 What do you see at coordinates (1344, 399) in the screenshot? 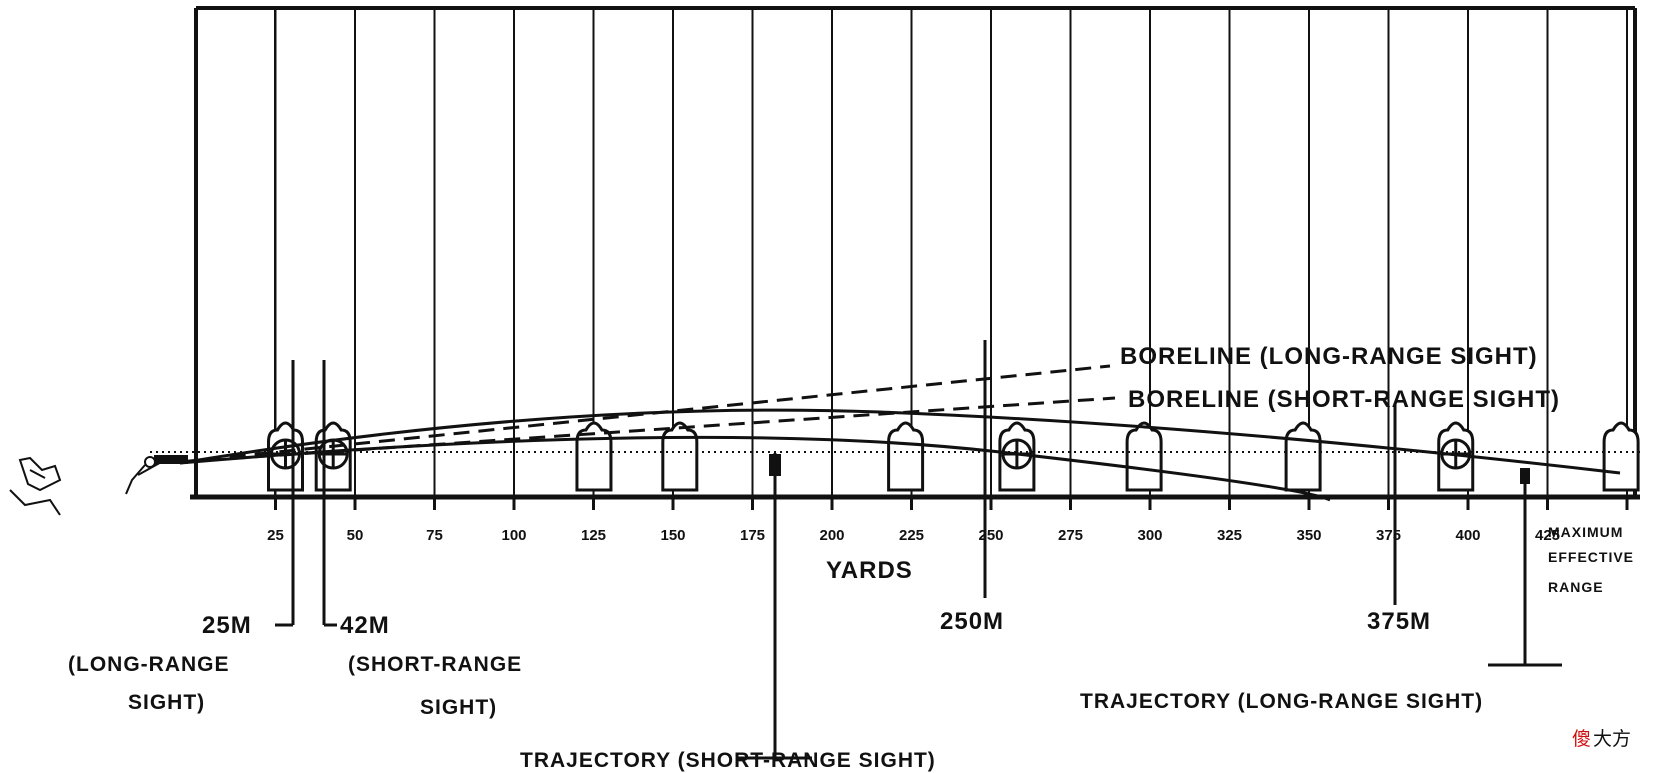
I see `boreline-short-label: BORELINE (SHORT-RANGE SIGHT)` at bounding box center [1344, 399].